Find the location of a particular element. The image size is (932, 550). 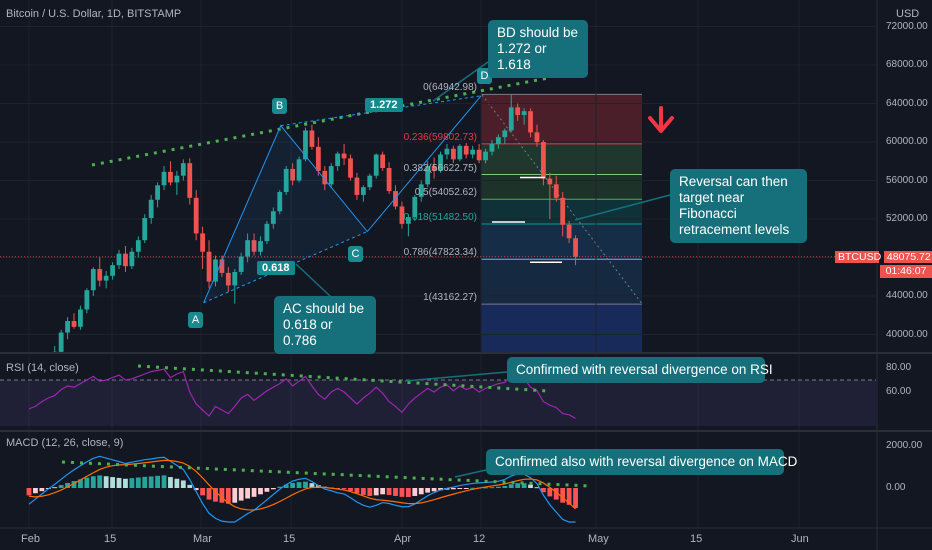

fib-label: 0.236(59802.73) is located at coordinates (440, 137).